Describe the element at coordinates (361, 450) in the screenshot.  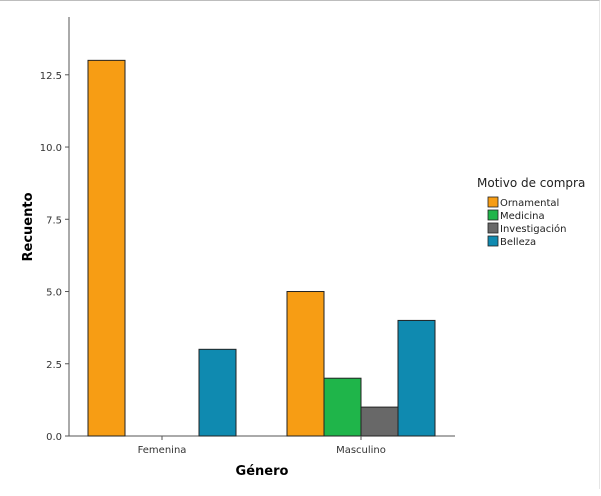
I see `x-tick-label-masculino: Masculino` at that location.